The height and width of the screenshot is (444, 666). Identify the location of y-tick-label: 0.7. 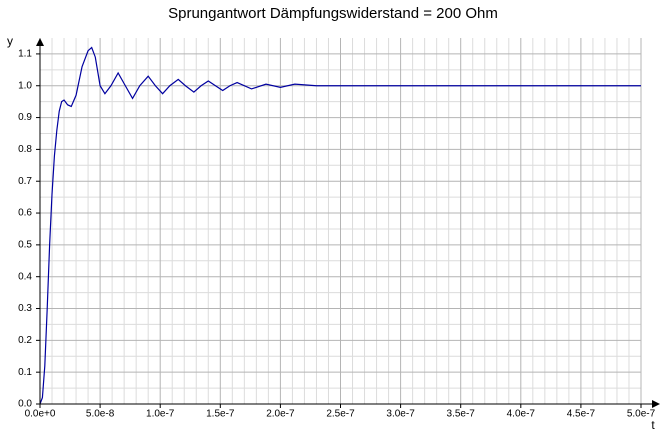
(25, 181).